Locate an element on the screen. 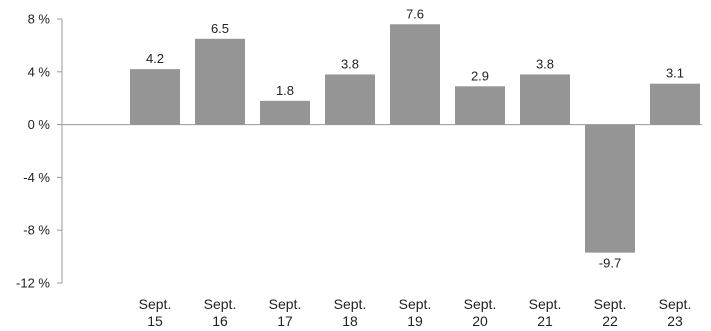 This screenshot has height=331, width=711. x-tick-label-day: 17 is located at coordinates (285, 321).